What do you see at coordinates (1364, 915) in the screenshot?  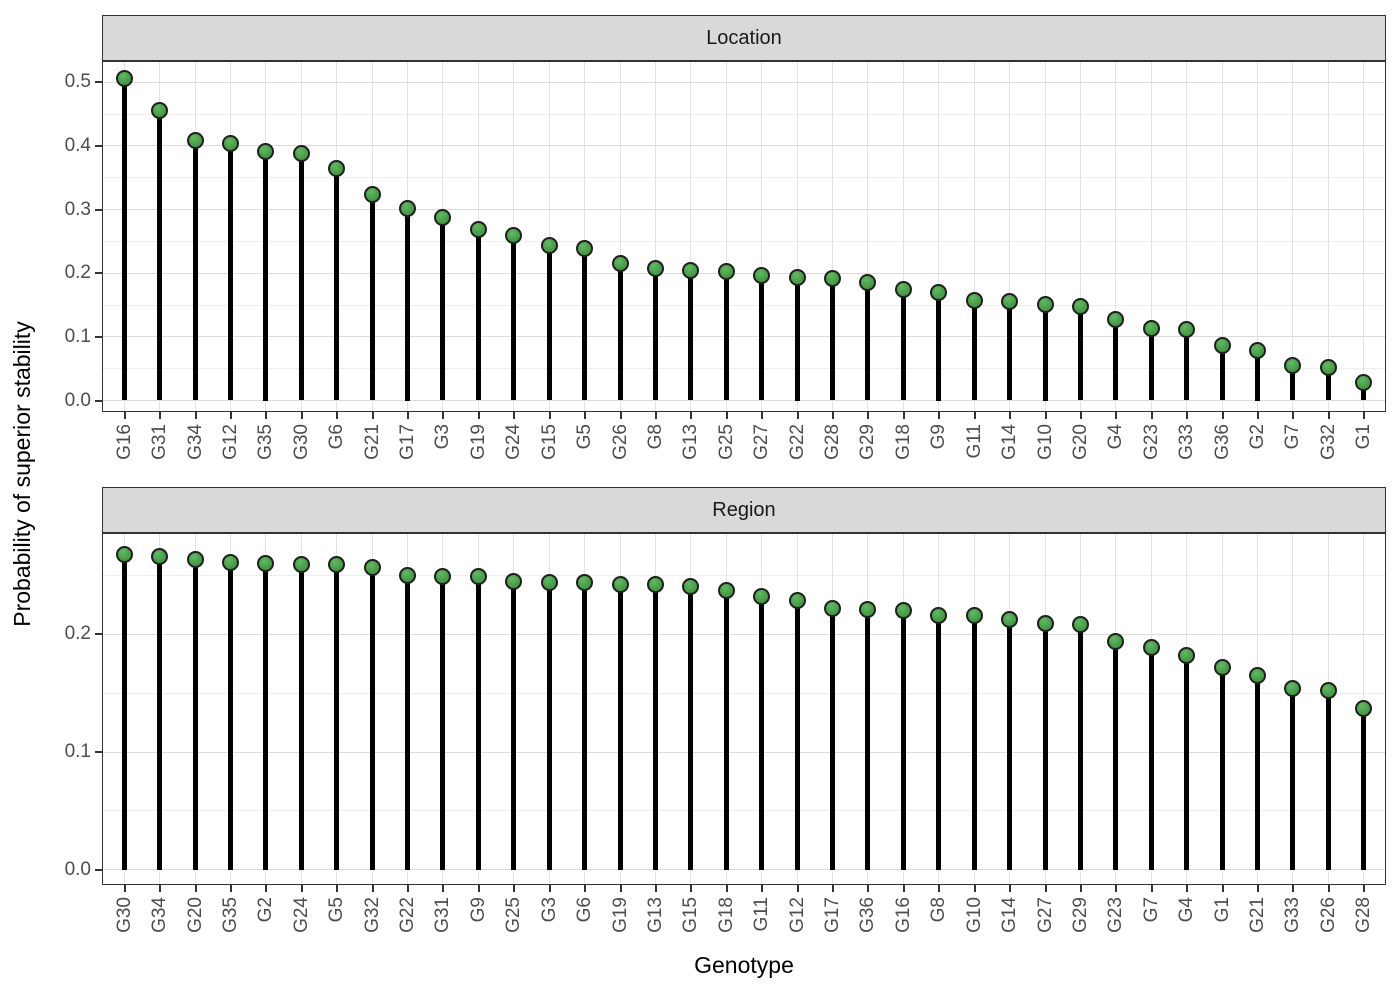 I see `x-tick-label: G28` at bounding box center [1364, 915].